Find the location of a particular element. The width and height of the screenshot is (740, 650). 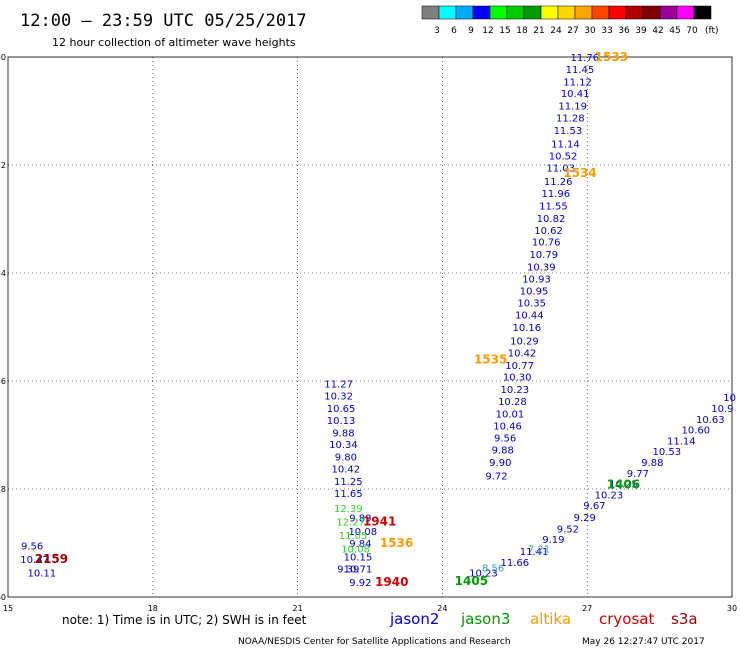

legend-label: 70 is located at coordinates (692, 31).